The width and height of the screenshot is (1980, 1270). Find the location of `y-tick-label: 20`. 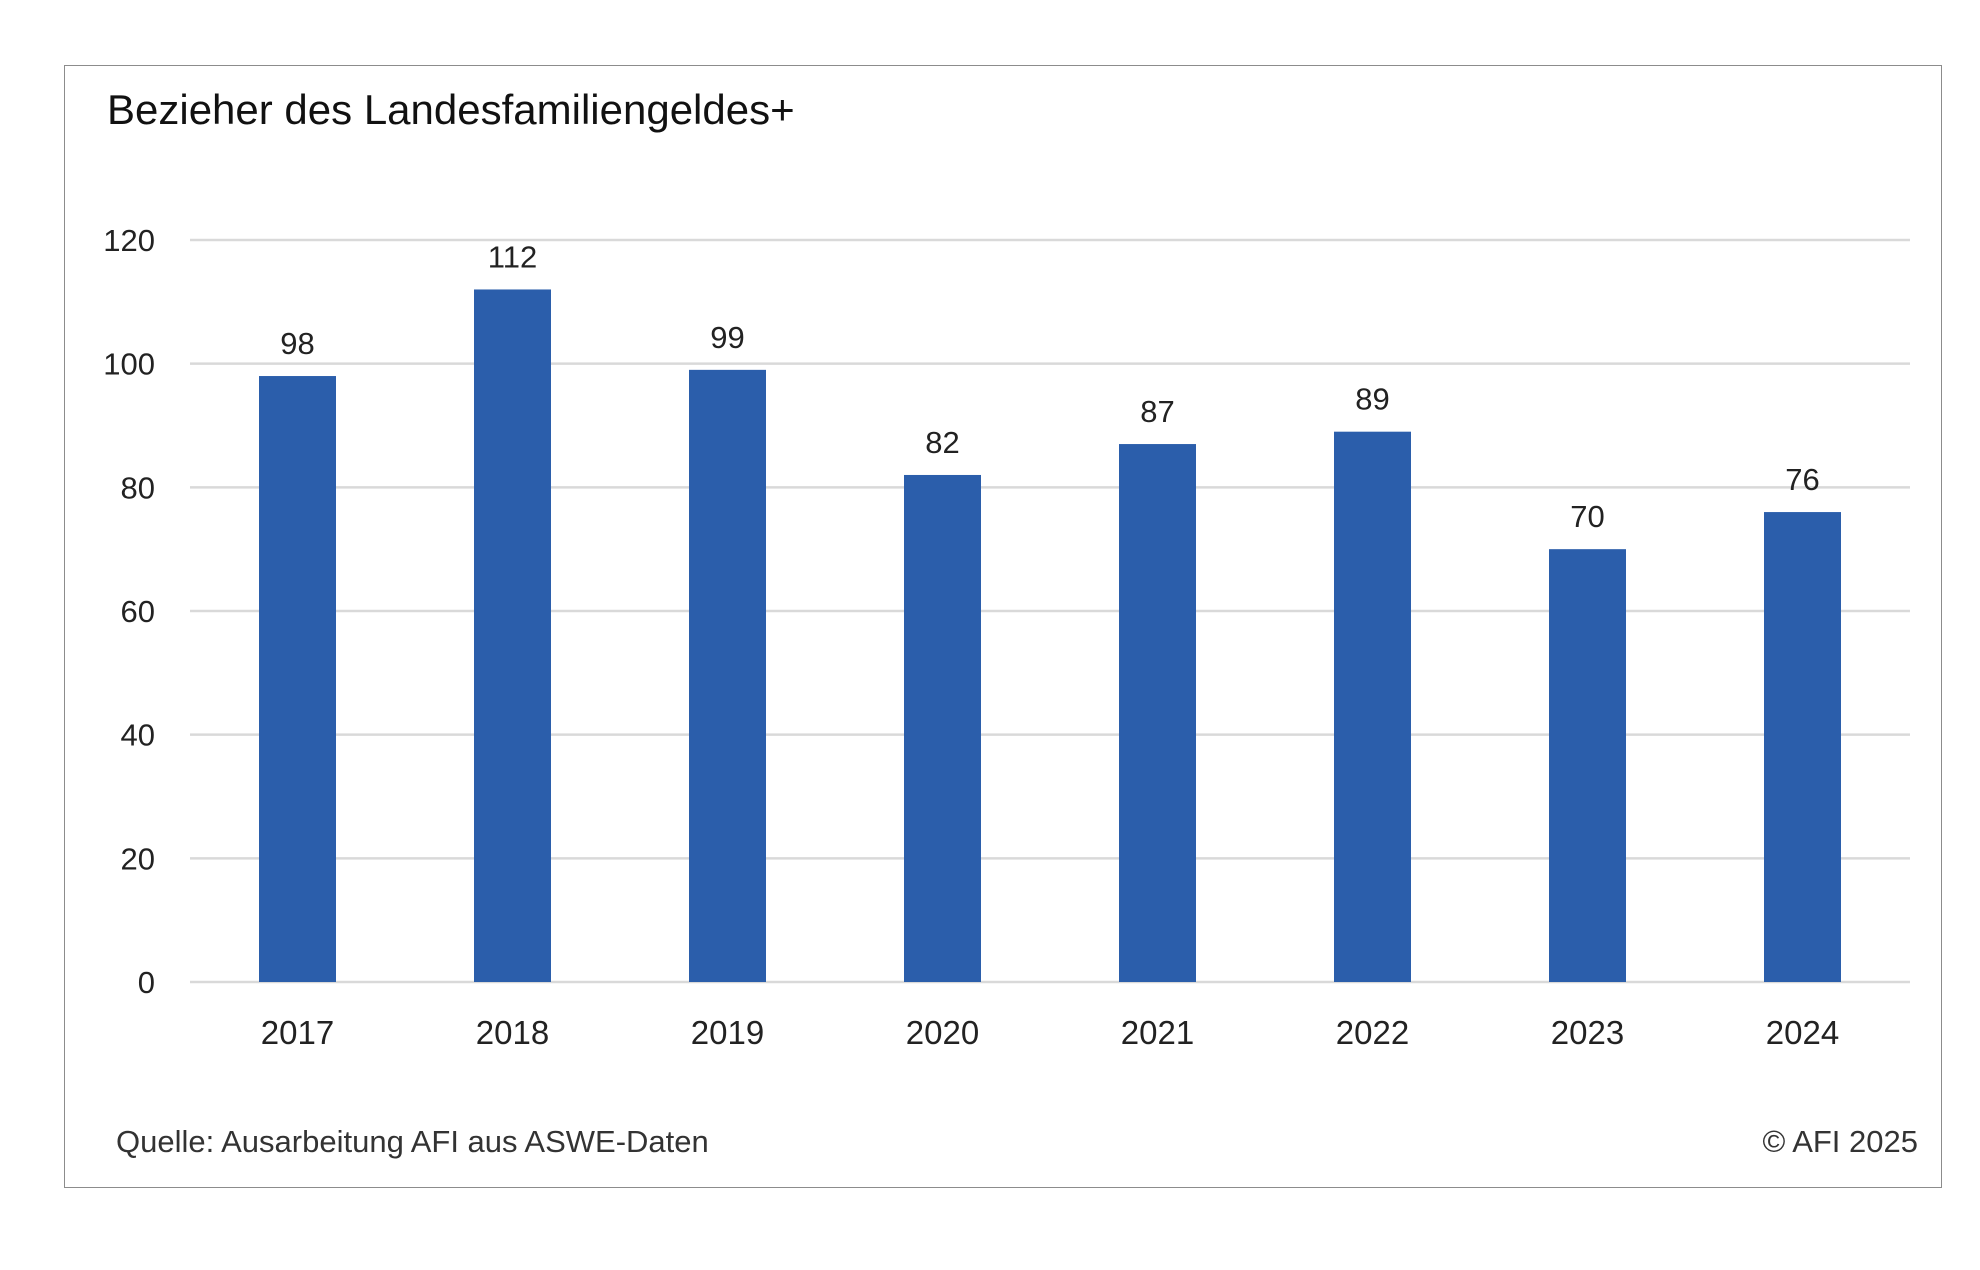

y-tick-label: 20 is located at coordinates (138, 858).